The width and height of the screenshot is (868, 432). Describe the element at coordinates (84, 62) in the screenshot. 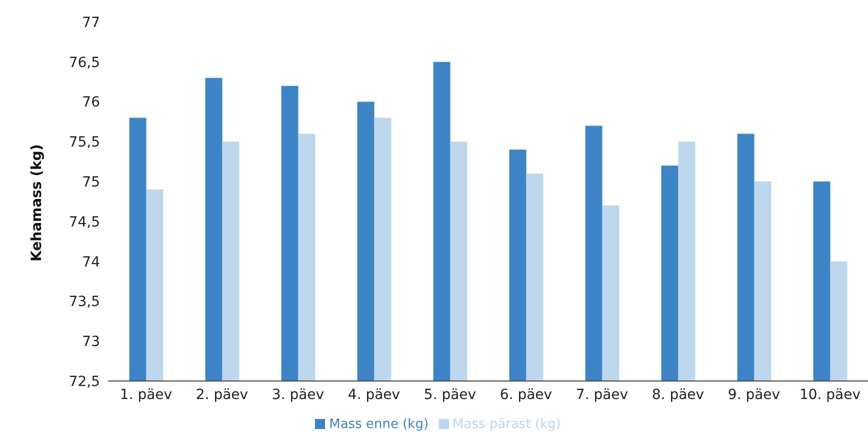

I see `y-tick-label: 76,5` at that location.